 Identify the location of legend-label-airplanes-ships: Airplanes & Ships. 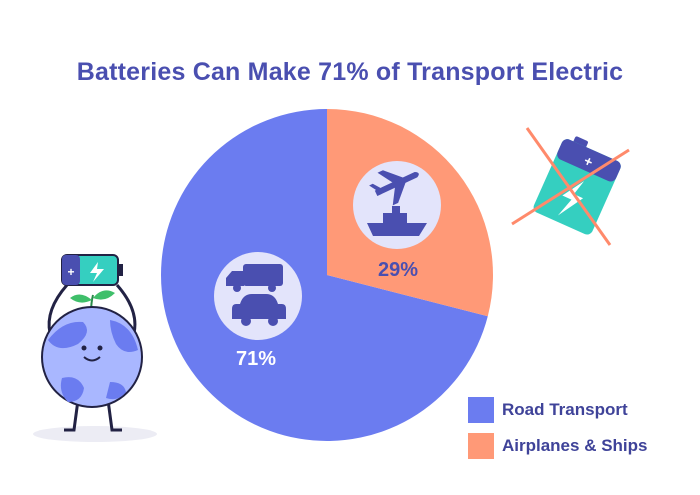
(575, 445).